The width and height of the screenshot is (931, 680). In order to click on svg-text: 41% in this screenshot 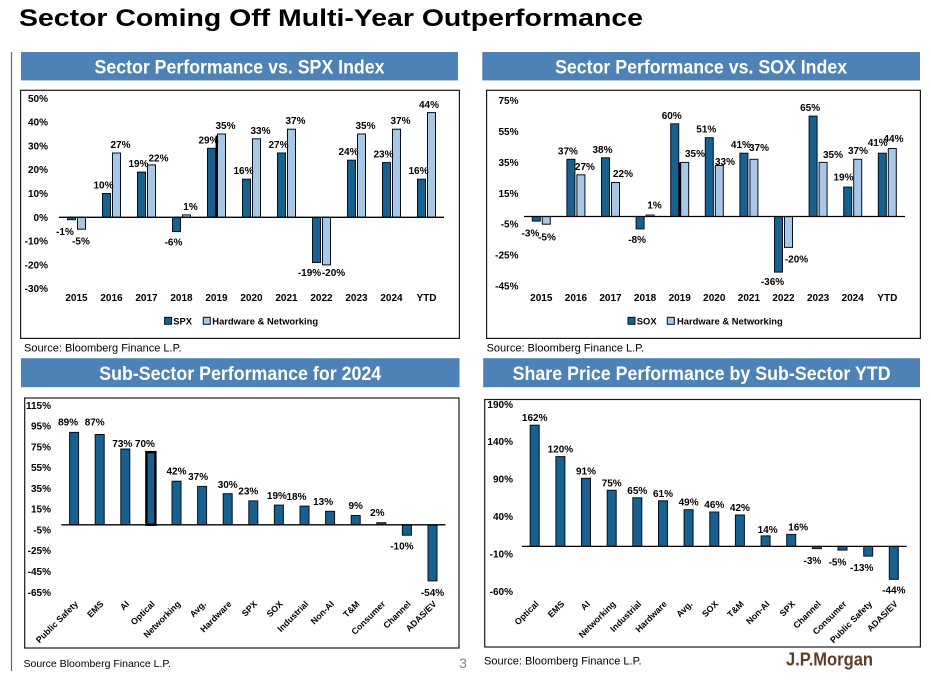, I will do `click(741, 145)`.